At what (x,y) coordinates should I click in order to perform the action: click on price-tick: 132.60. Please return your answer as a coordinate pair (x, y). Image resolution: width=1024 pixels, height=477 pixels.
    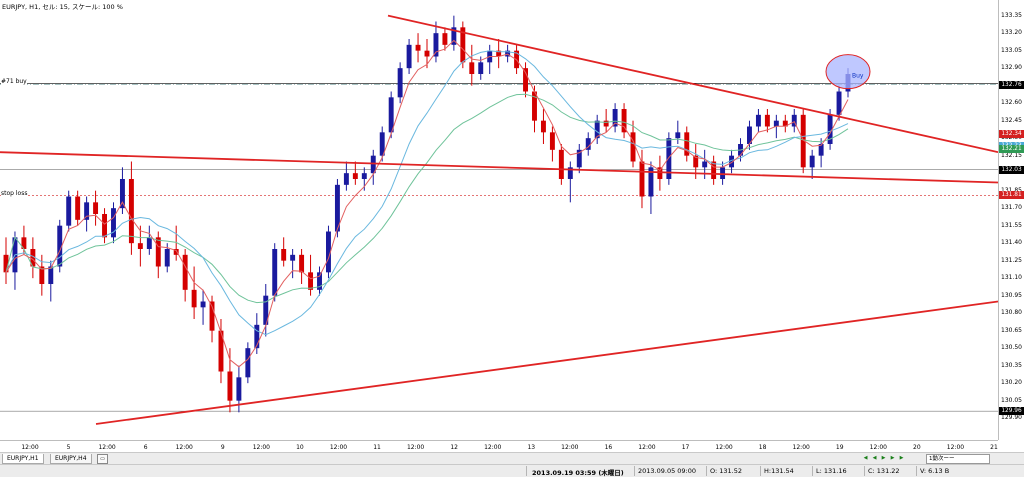
    Looking at the image, I should click on (1011, 103).